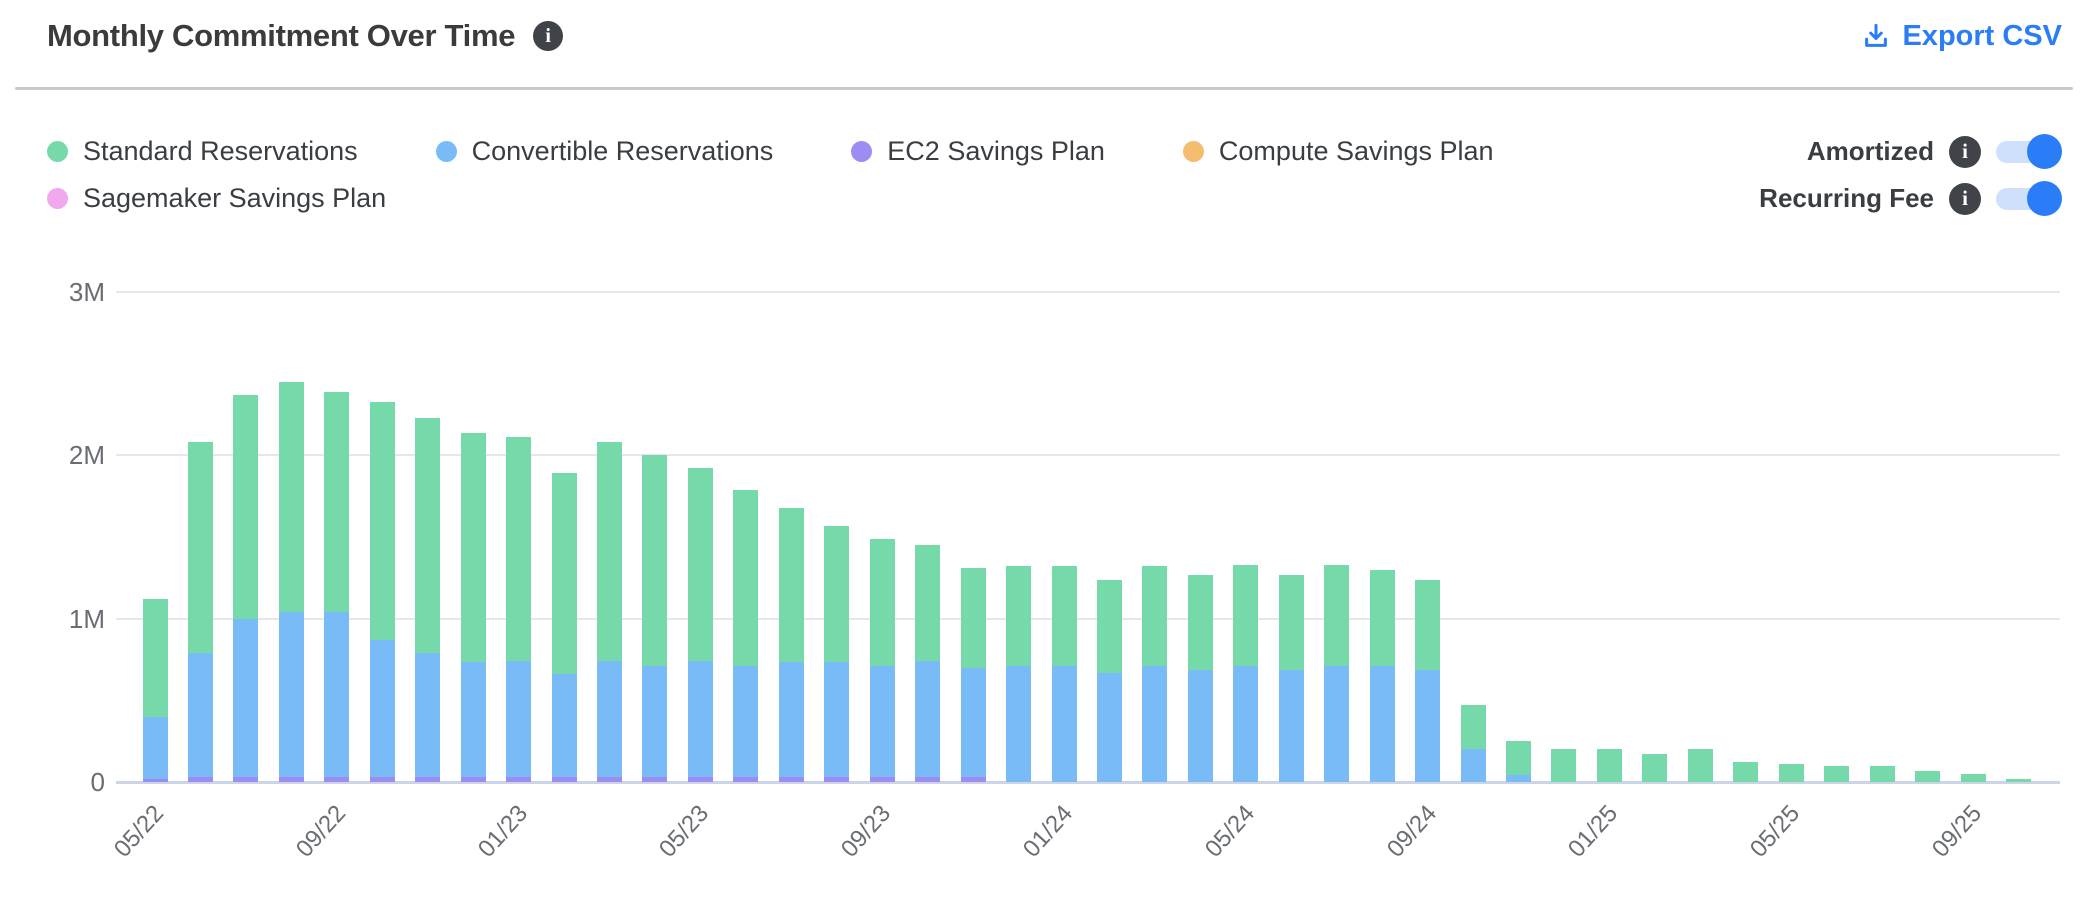 The width and height of the screenshot is (2088, 922). What do you see at coordinates (216, 198) in the screenshot?
I see `legend-item-5: Sagemaker Savings Plan` at bounding box center [216, 198].